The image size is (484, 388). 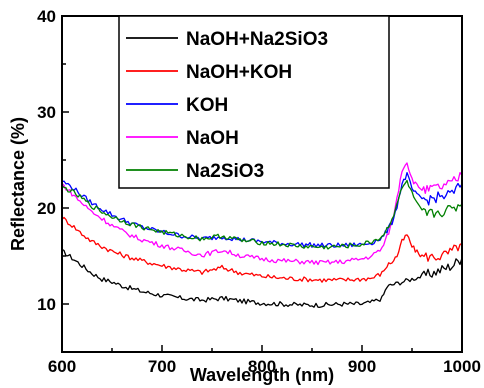 What do you see at coordinates (46, 304) in the screenshot?
I see `y-tick-label: 10` at bounding box center [46, 304].